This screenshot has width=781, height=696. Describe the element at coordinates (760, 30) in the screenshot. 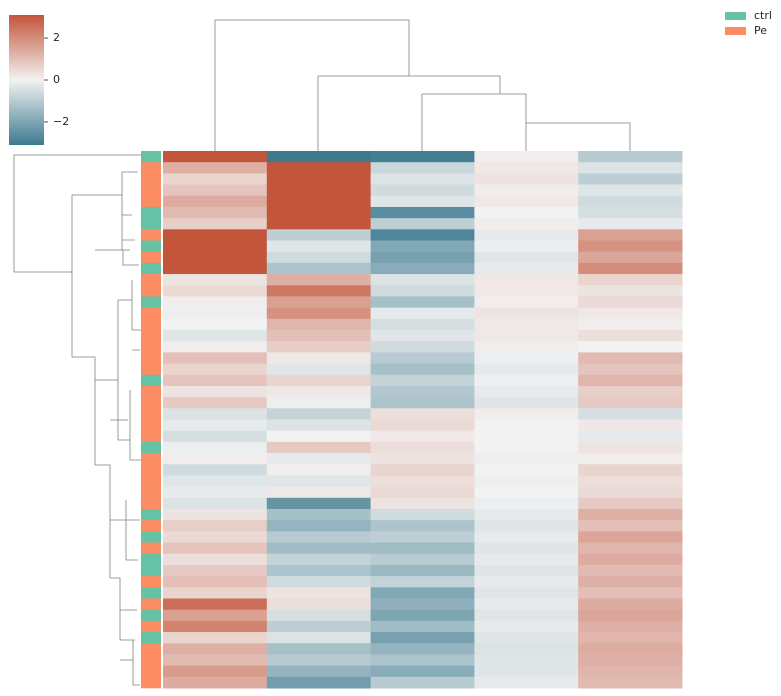

I see `legend-label: Pe` at that location.